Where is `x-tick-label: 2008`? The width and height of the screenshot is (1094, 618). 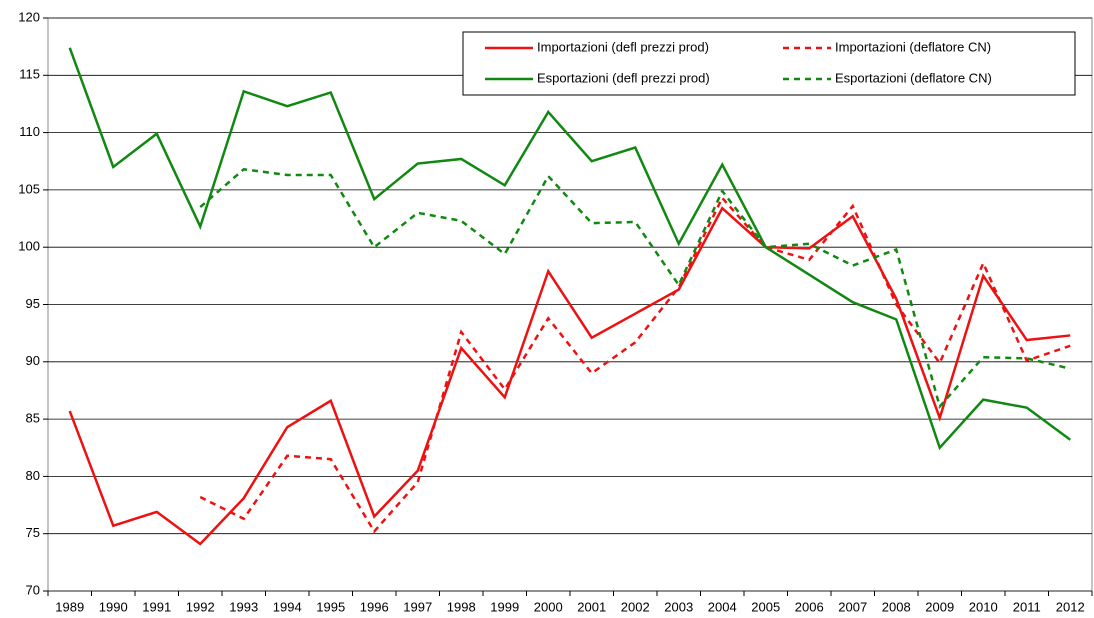 x-tick-label: 2008 is located at coordinates (896, 606).